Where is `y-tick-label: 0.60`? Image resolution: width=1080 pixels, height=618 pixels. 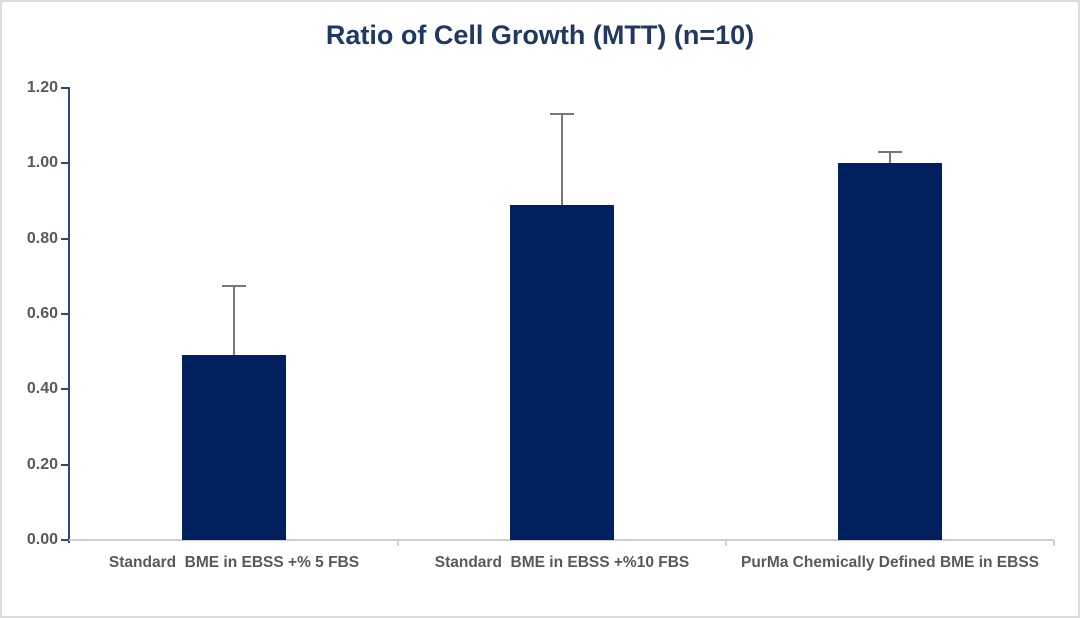 y-tick-label: 0.60 is located at coordinates (42, 313).